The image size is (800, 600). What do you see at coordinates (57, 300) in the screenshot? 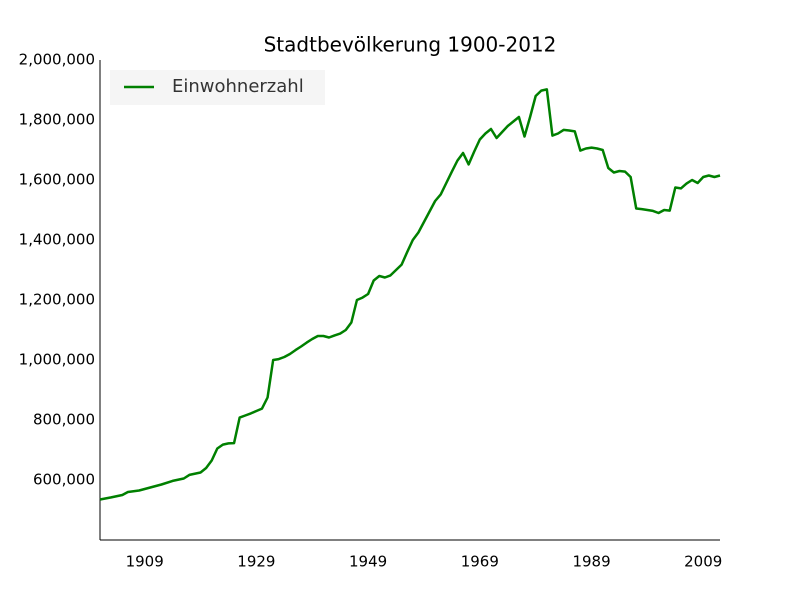
I see `y-tick-label: 1,200,000` at bounding box center [57, 300].